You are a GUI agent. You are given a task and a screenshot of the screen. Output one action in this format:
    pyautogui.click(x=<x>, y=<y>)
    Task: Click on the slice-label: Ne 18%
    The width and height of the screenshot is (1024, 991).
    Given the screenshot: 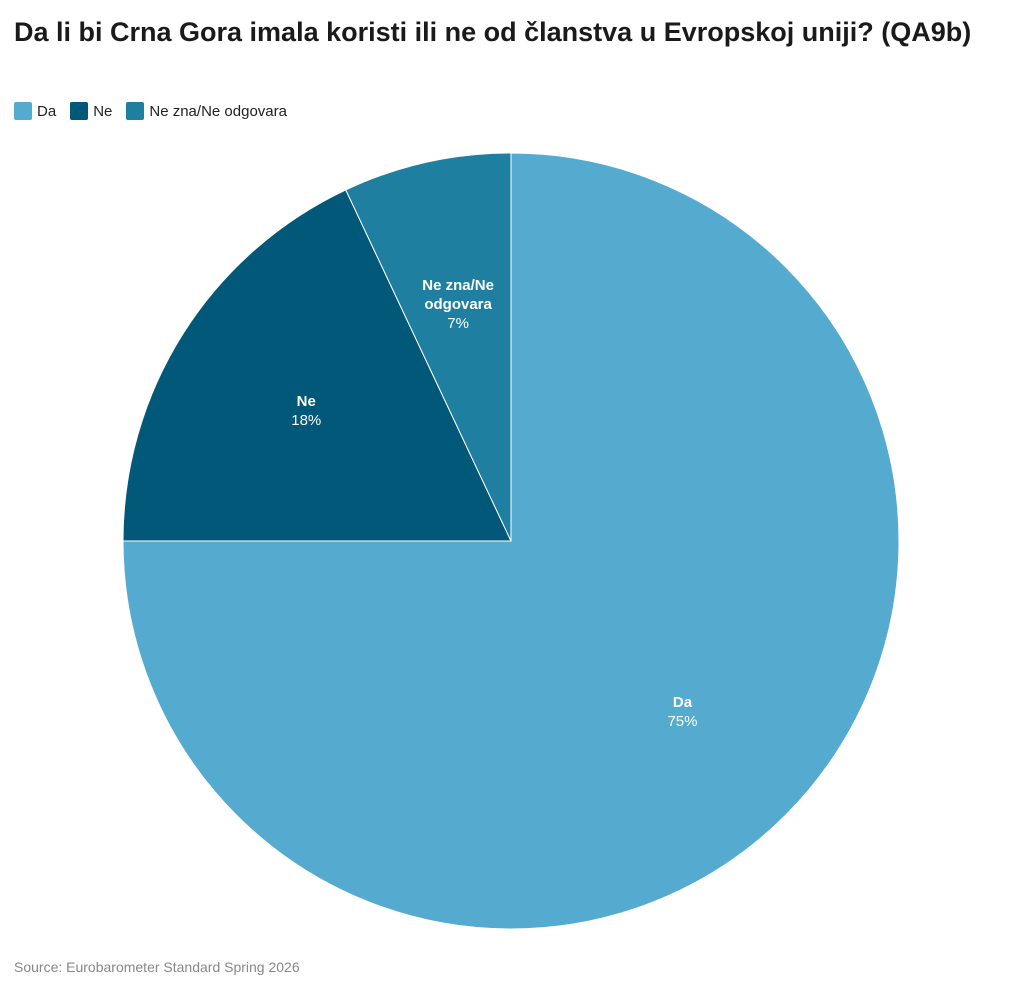 What is the action you would take?
    pyautogui.click(x=306, y=411)
    